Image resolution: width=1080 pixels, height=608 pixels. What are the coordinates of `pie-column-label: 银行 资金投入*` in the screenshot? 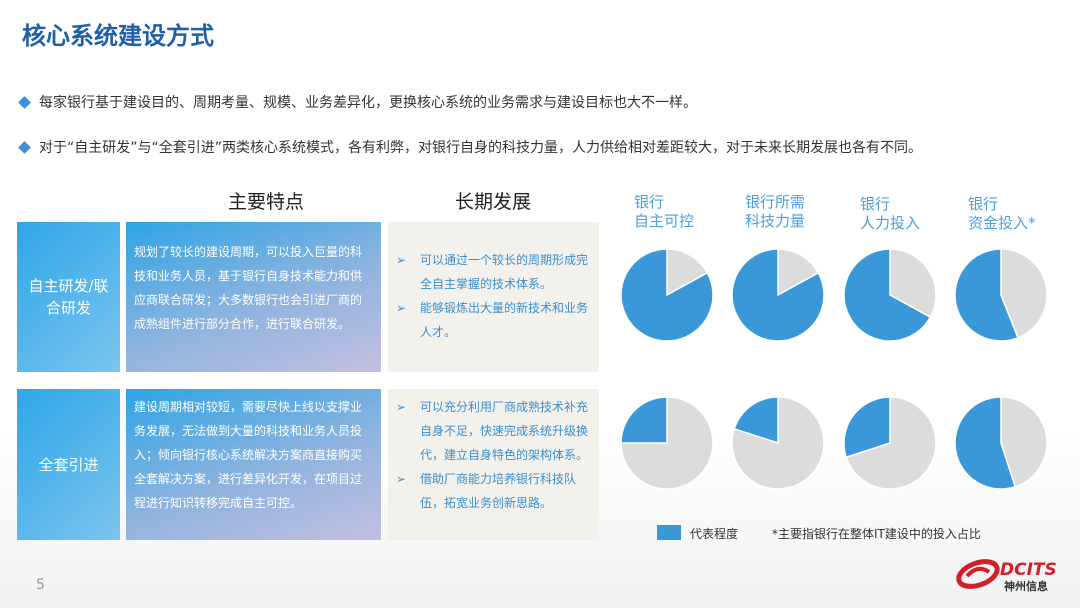 It's located at (1002, 213).